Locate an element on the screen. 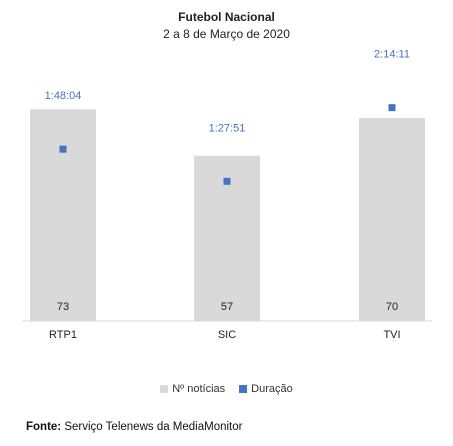 This screenshot has height=446, width=453. legend-item-duracao: Duração is located at coordinates (266, 389).